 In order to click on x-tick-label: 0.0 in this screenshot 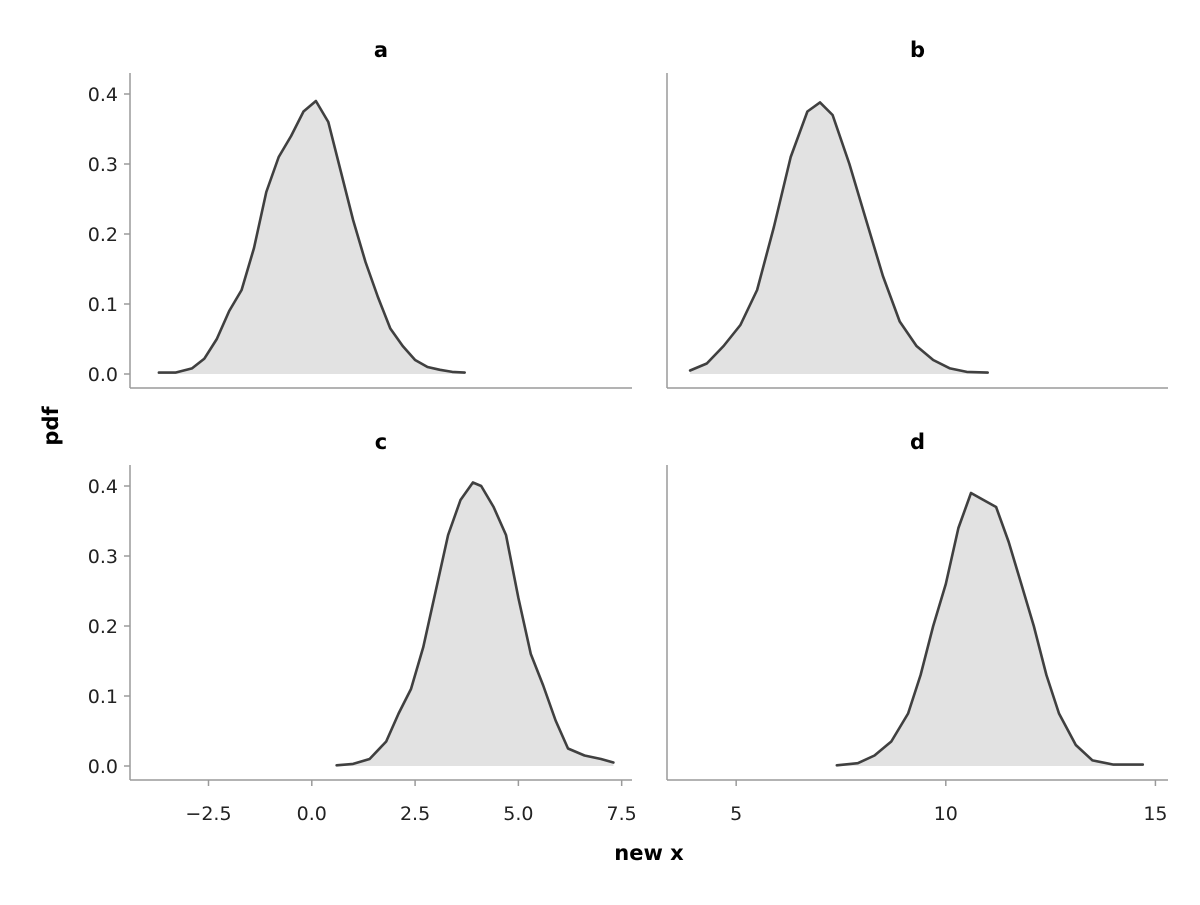, I will do `click(312, 814)`.